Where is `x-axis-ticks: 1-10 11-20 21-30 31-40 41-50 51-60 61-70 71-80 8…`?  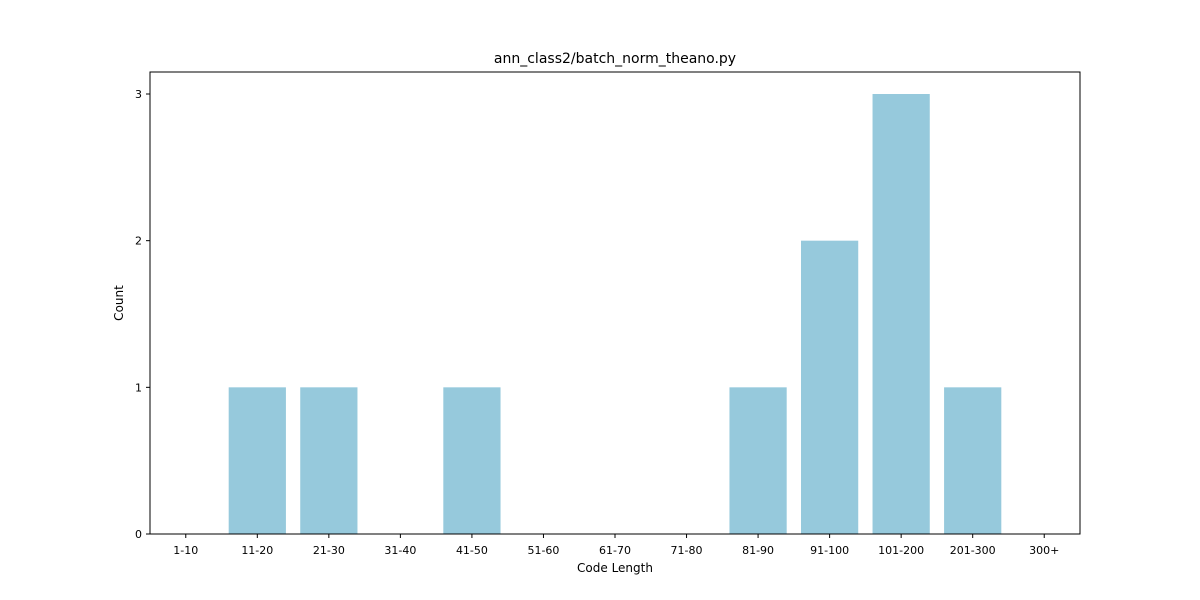
x-axis-ticks: 1-10 11-20 21-30 31-40 41-50 51-60 61-70 71-80 8… is located at coordinates (616, 545).